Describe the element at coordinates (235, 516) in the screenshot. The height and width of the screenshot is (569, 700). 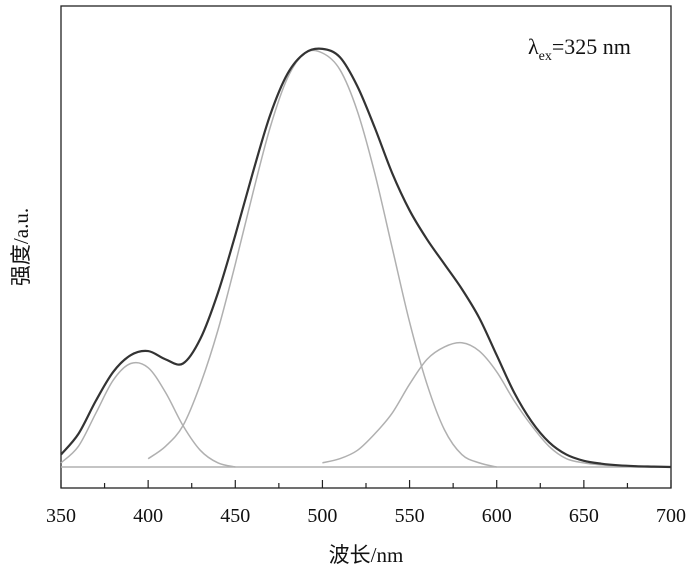
I see `x-tick-label: 450` at that location.